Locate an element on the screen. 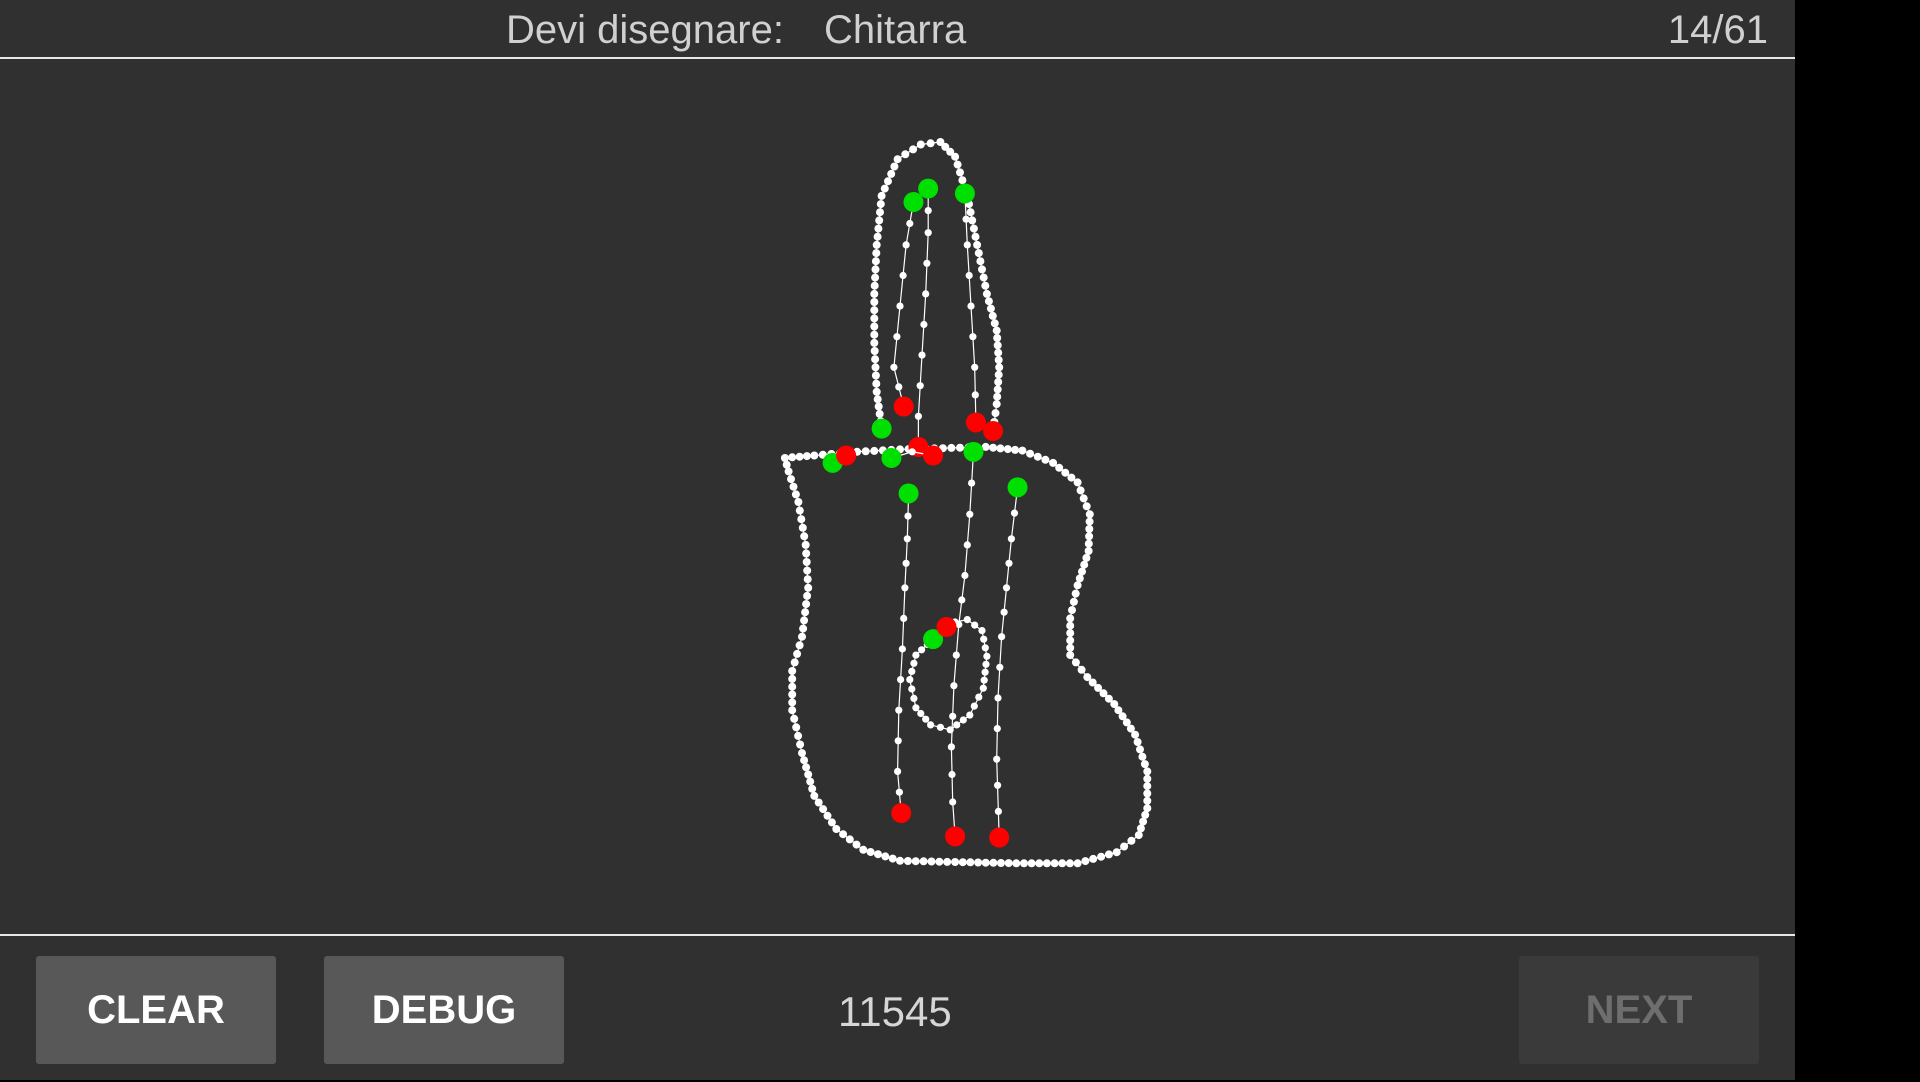 The image size is (1920, 1082). debug-button: DEBUG is located at coordinates (444, 1010).